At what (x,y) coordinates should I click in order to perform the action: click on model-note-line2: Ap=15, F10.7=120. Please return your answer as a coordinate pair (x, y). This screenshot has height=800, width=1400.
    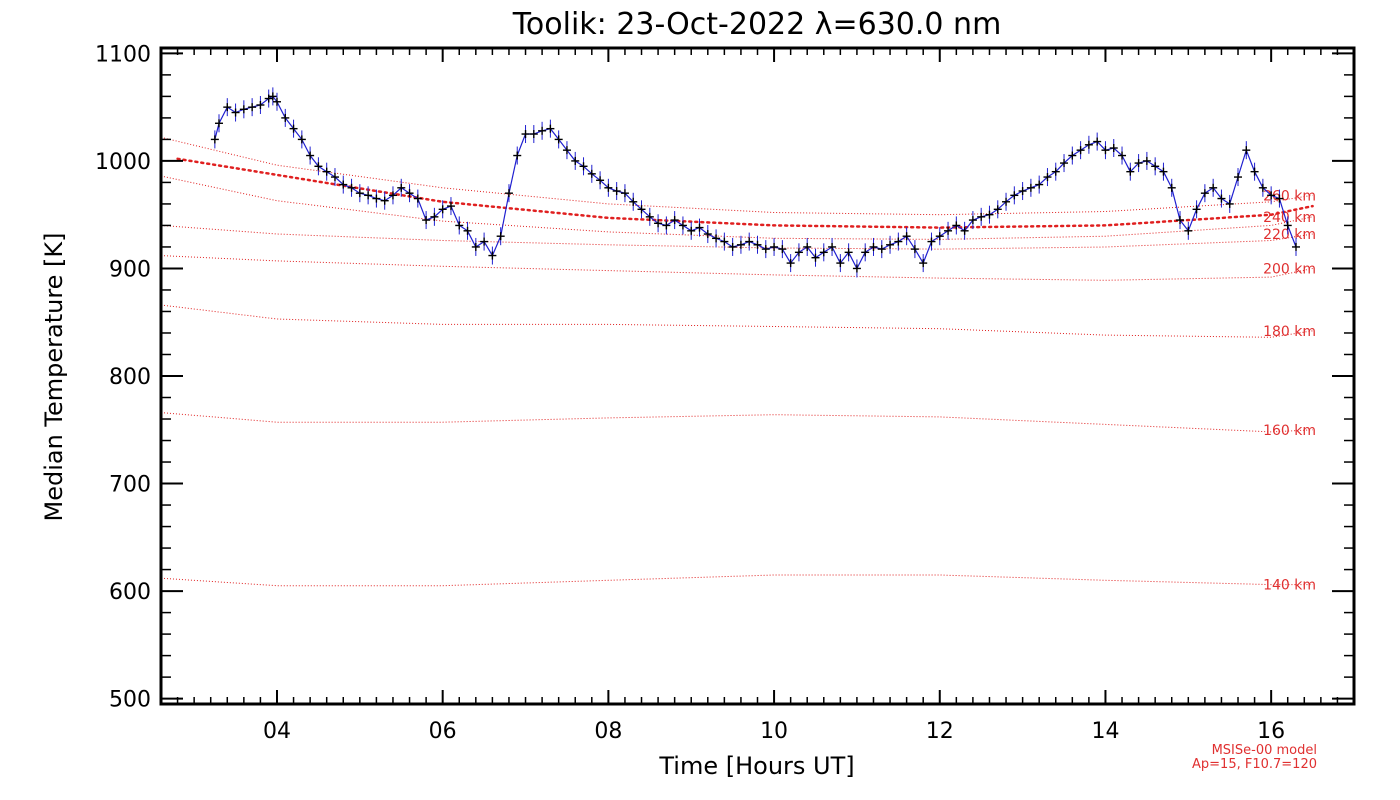
    Looking at the image, I should click on (1254, 764).